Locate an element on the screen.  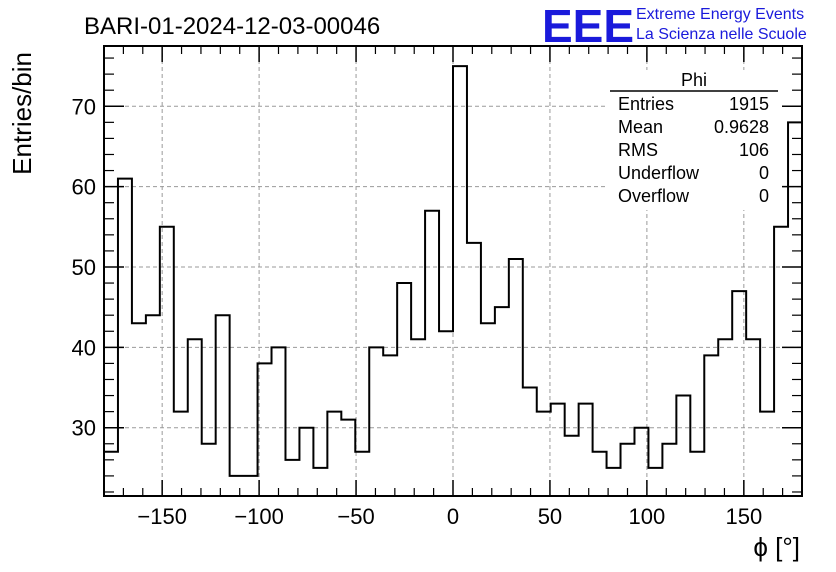
stats-box-background is located at coordinates (694, 140).